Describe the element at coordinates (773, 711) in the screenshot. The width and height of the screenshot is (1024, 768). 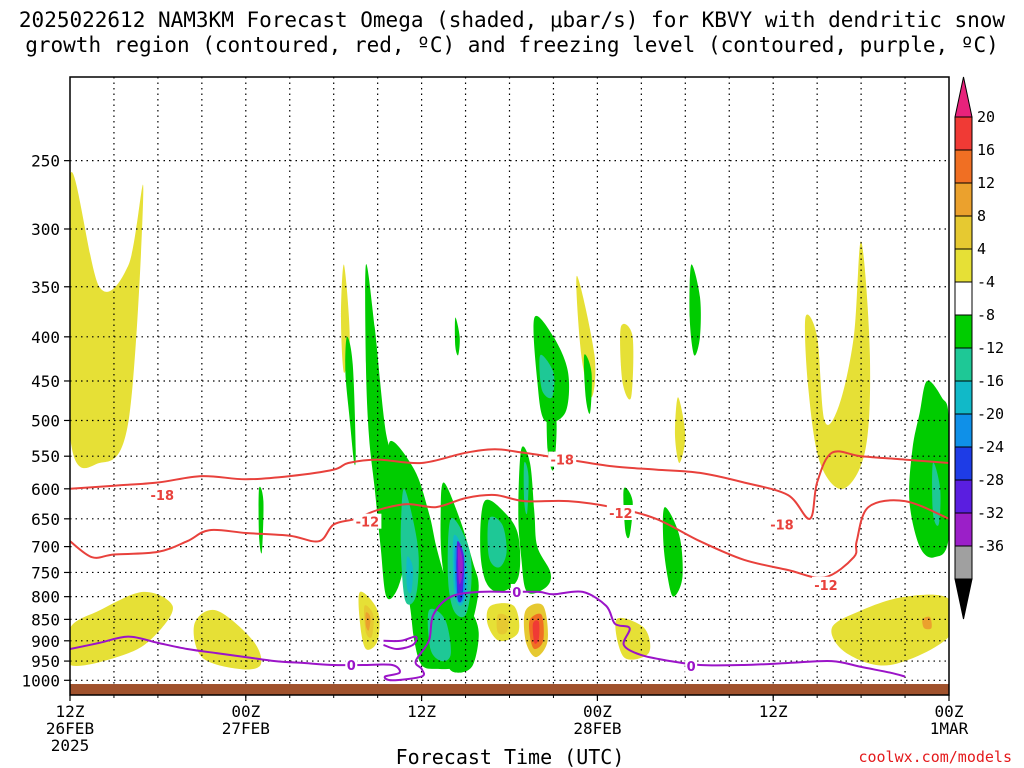
I see `x-tick-label-4-1: 12Z` at that location.